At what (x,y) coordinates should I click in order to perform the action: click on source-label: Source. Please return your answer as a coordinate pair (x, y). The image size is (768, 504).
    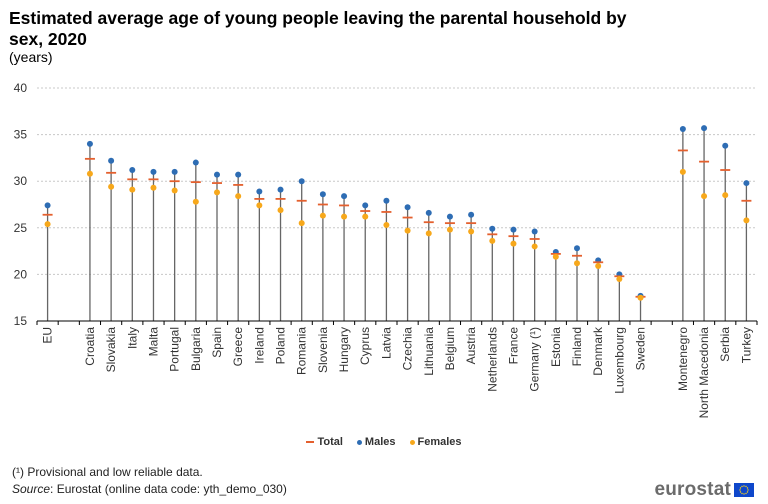
    Looking at the image, I should click on (31, 489).